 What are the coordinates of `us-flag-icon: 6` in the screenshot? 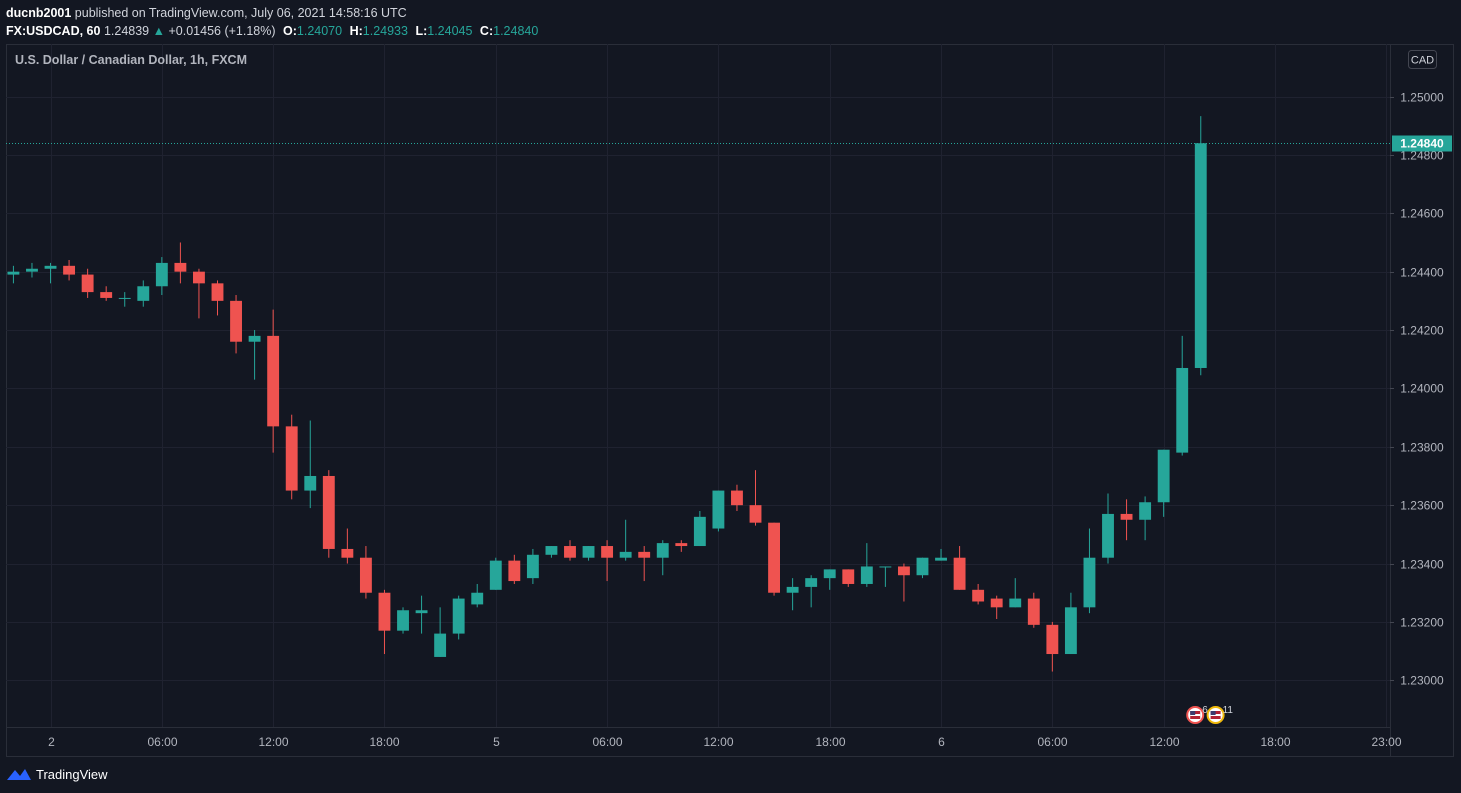 It's located at (1197, 714).